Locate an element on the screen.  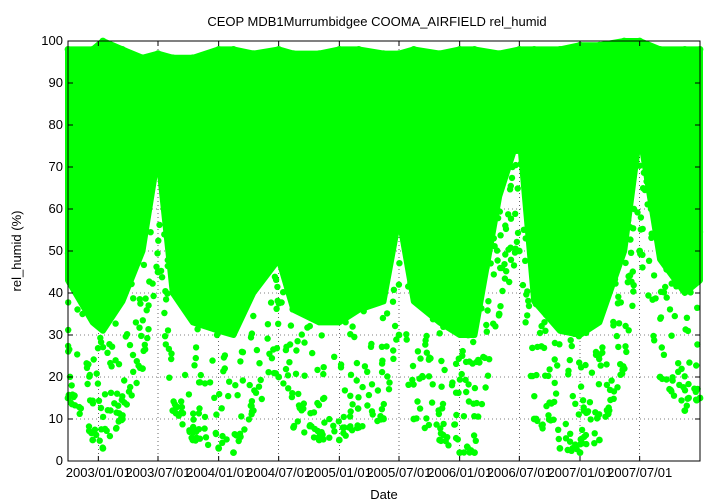
x-tick-label: 2006/01/01 is located at coordinates (459, 472).